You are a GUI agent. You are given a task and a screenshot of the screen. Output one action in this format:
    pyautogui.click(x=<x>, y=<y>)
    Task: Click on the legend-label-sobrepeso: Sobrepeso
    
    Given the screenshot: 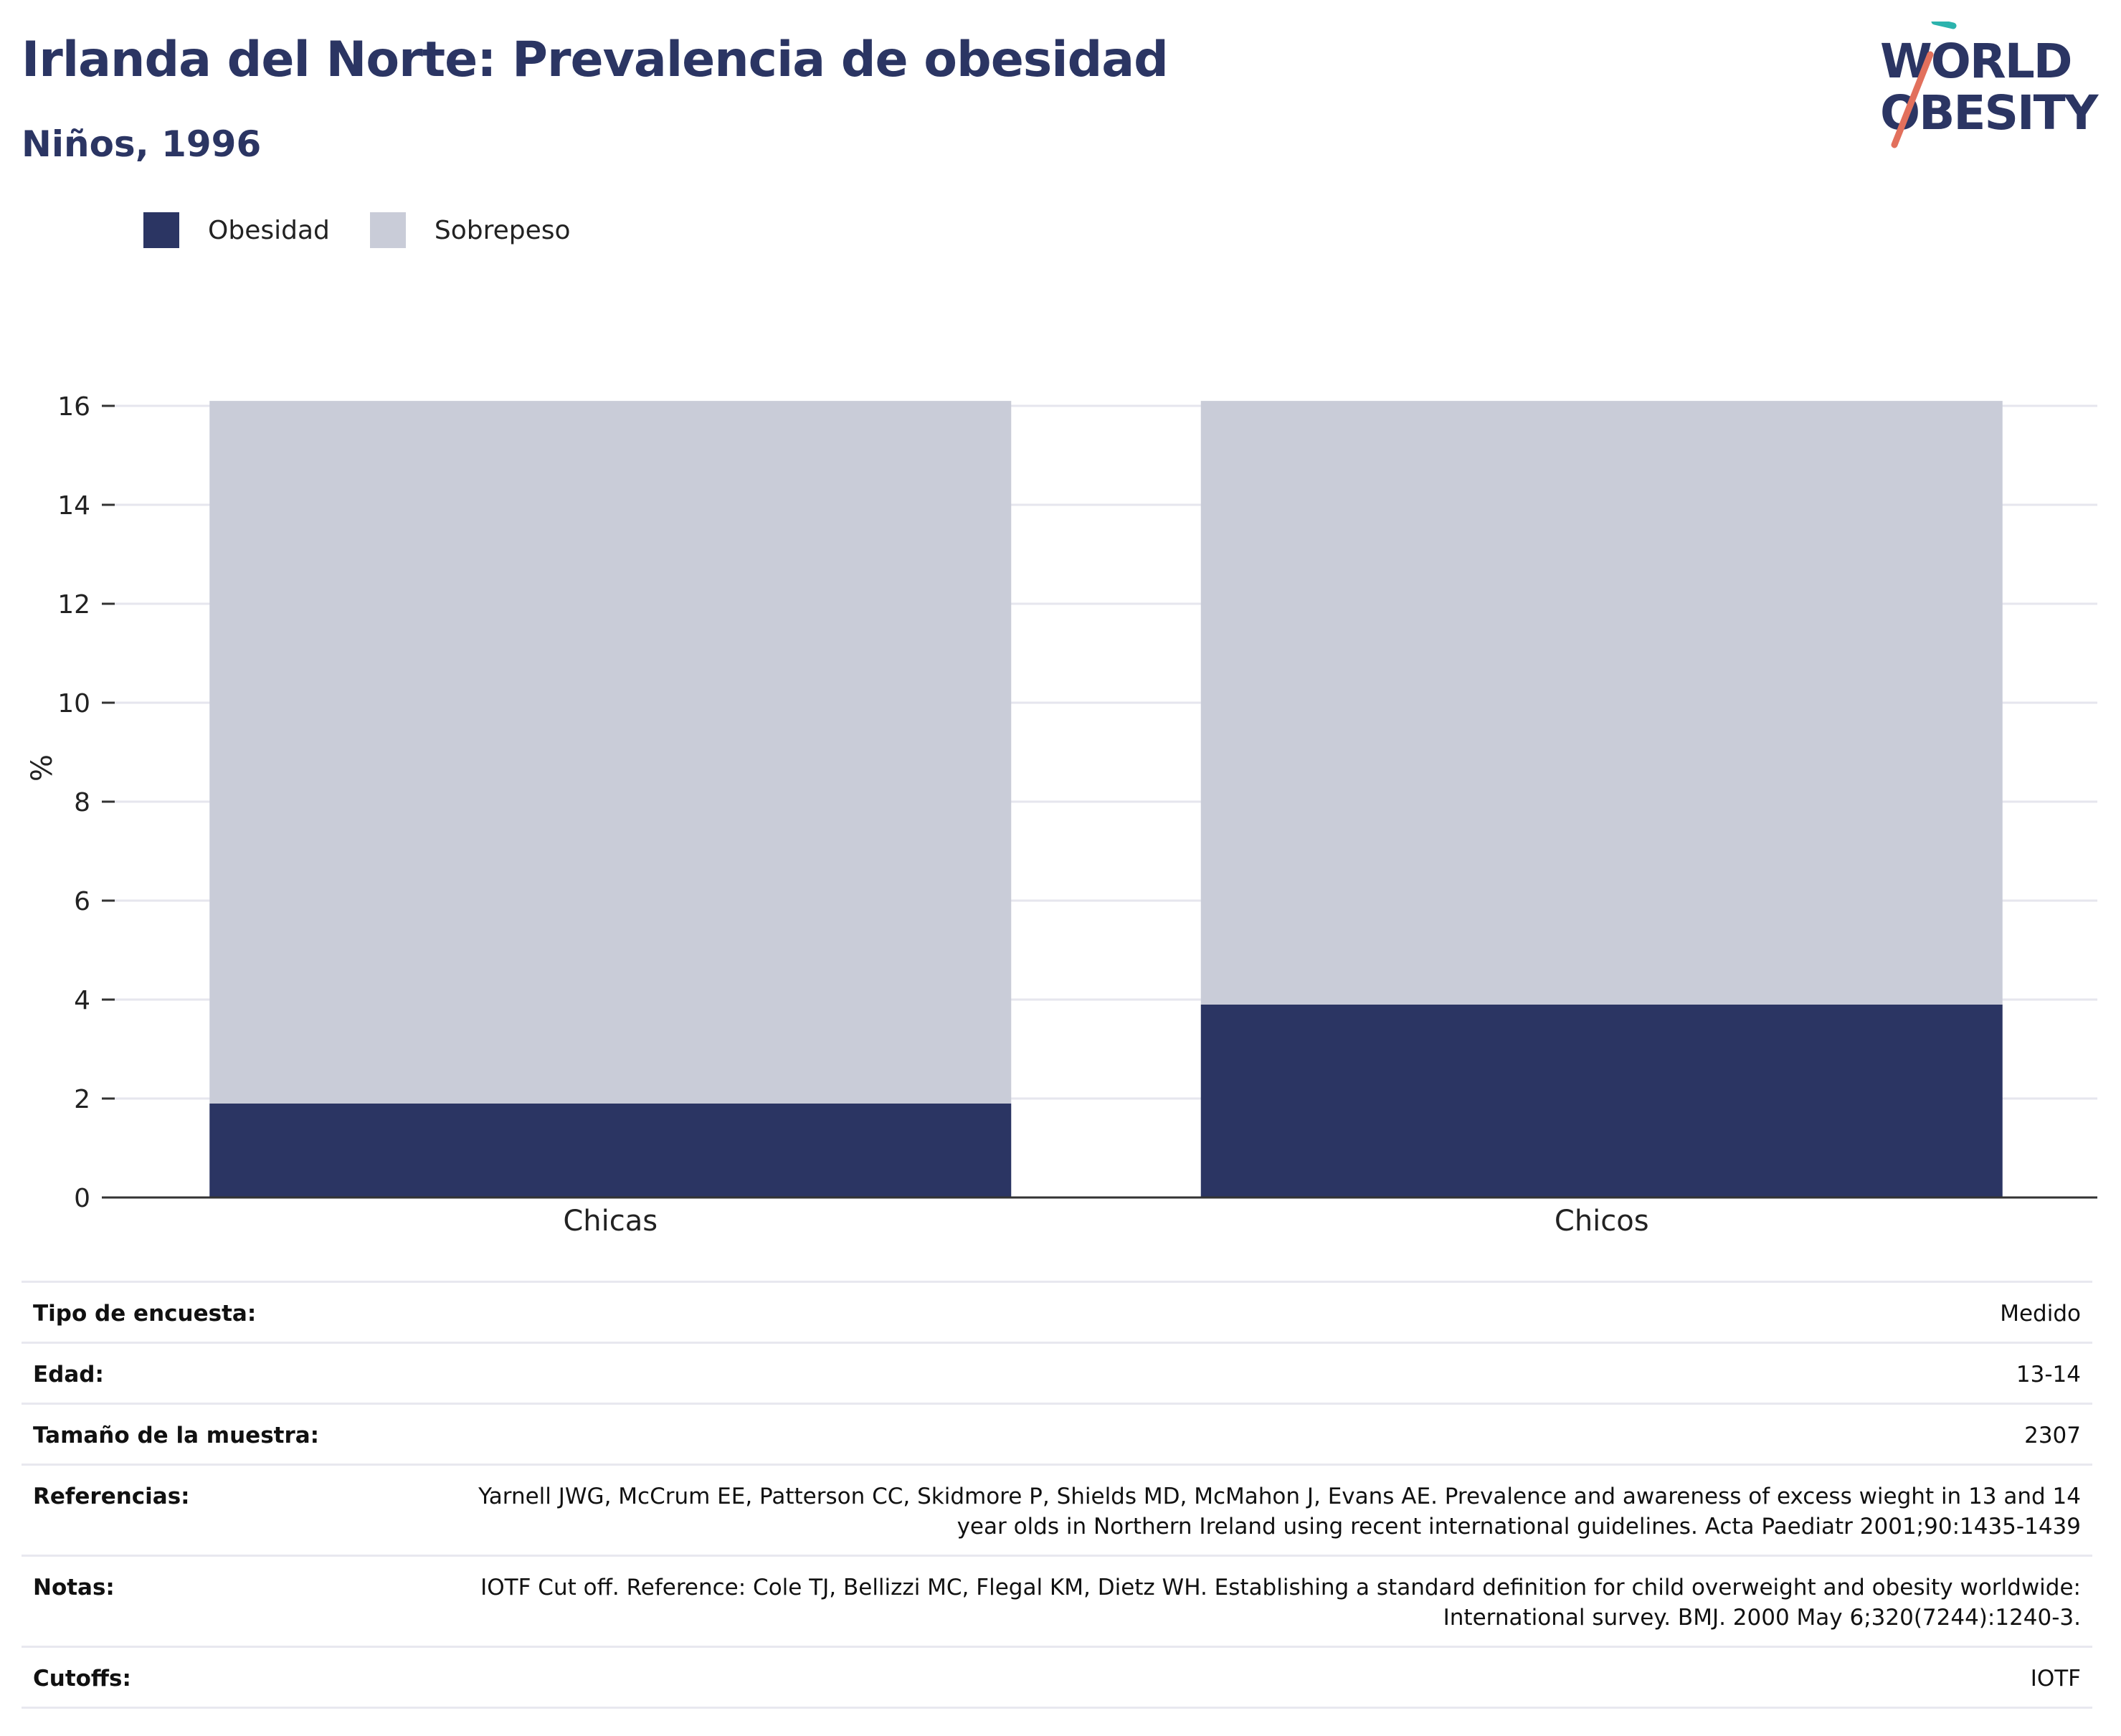 What is the action you would take?
    pyautogui.click(x=502, y=230)
    